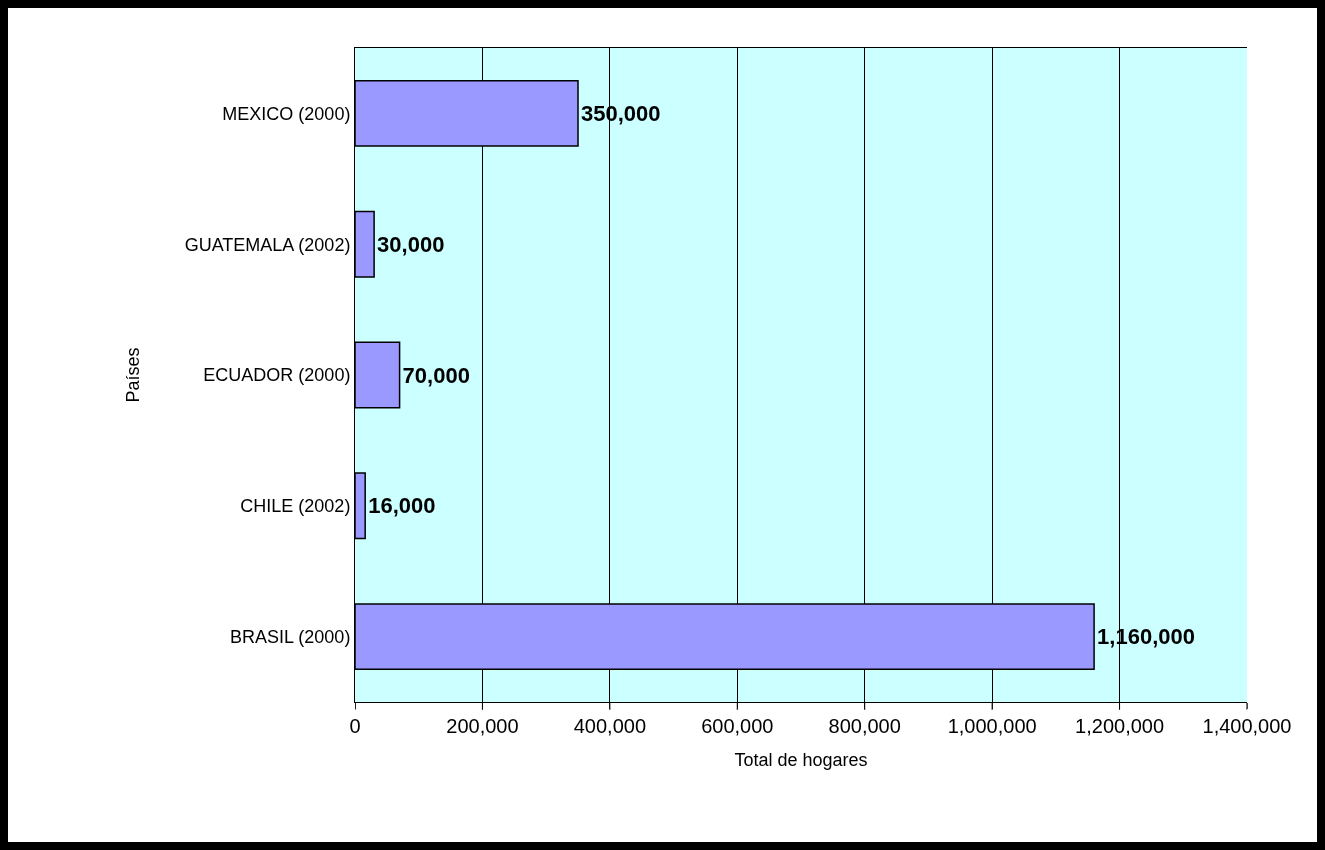  What do you see at coordinates (290, 636) in the screenshot?
I see `y-tick-label: BRASIL (2000)` at bounding box center [290, 636].